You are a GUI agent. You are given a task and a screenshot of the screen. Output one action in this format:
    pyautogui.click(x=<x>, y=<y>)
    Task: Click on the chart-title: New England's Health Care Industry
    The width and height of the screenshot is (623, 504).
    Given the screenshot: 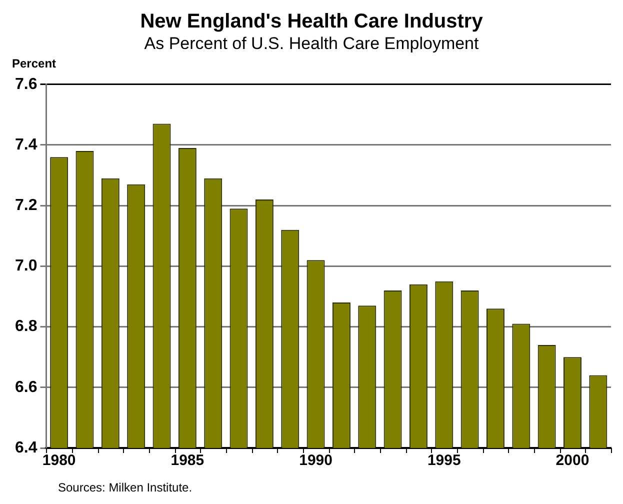 What is the action you would take?
    pyautogui.click(x=312, y=21)
    